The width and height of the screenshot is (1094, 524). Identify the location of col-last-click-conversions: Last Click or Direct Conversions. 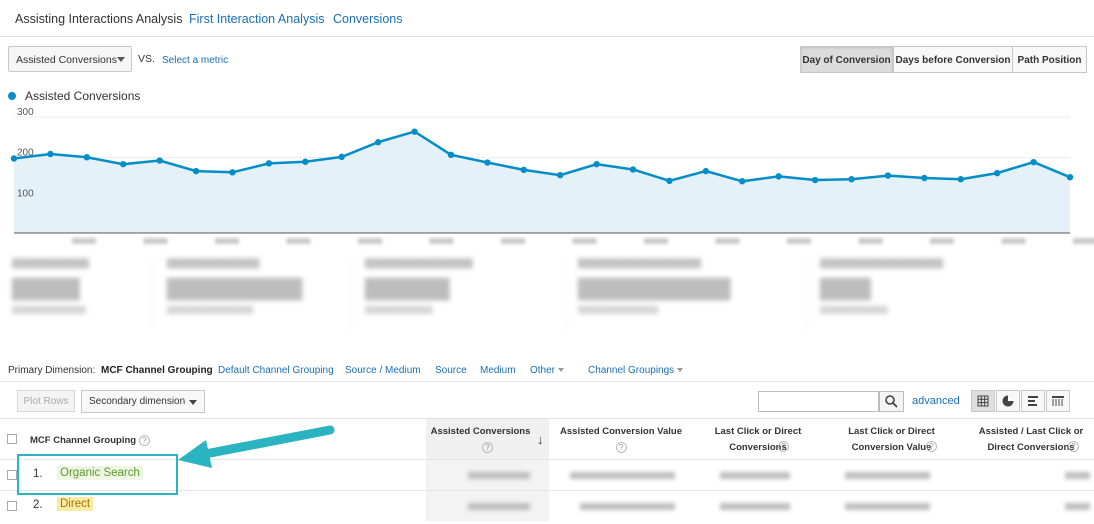
(758, 440).